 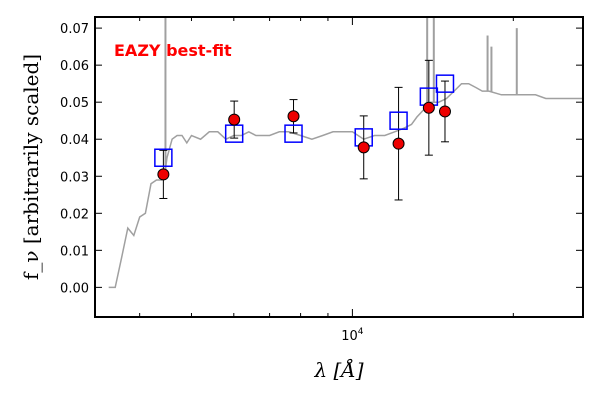 What do you see at coordinates (74, 140) in the screenshot?
I see `y-tick-label: 0.04` at bounding box center [74, 140].